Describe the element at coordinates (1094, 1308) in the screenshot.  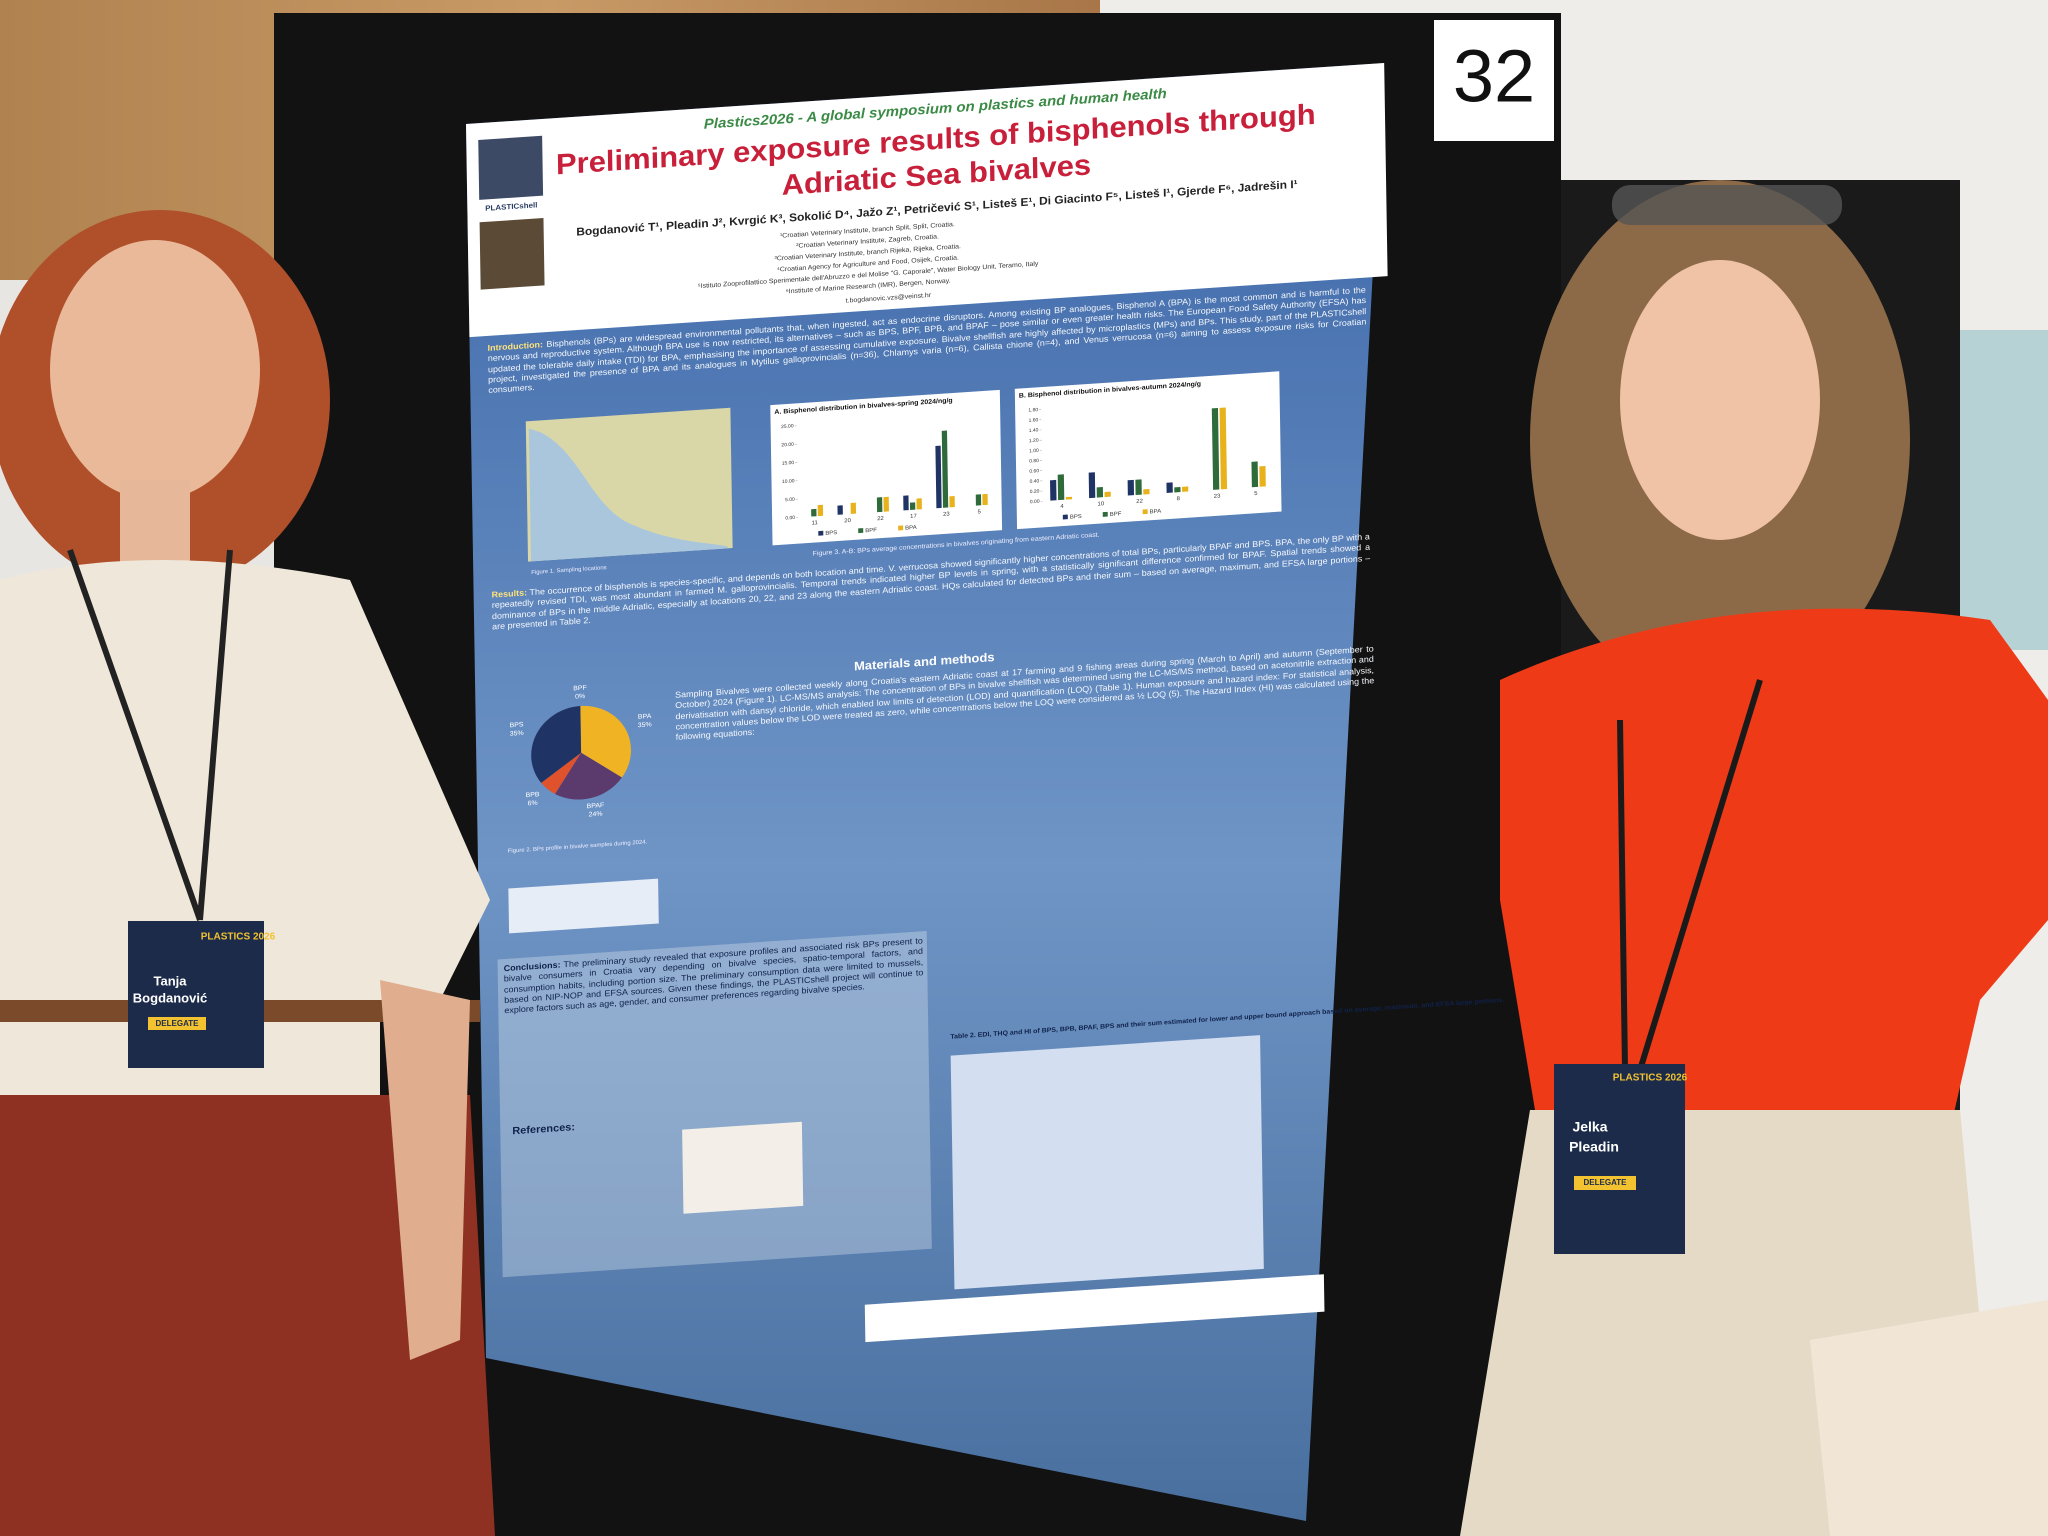
I see `funding-logos` at that location.